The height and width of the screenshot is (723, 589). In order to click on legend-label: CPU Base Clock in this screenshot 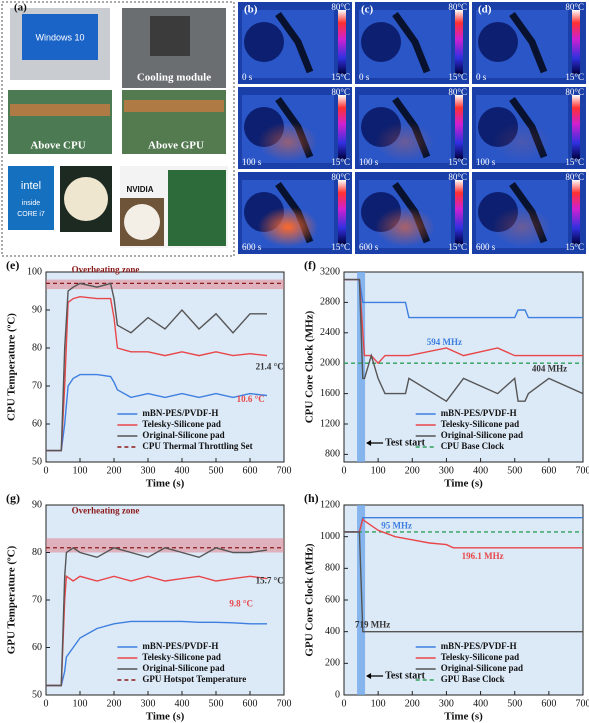, I will do `click(473, 446)`.